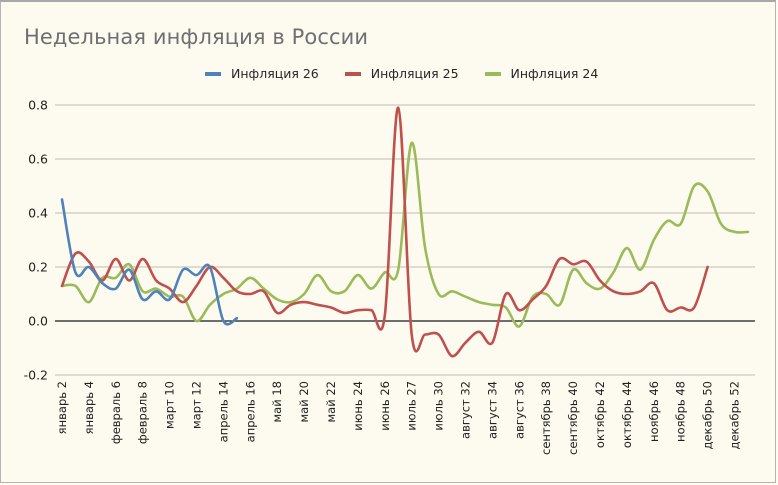 This screenshot has height=485, width=778. Describe the element at coordinates (600, 414) in the screenshot. I see `x-tick-label: октябрь 42` at that location.